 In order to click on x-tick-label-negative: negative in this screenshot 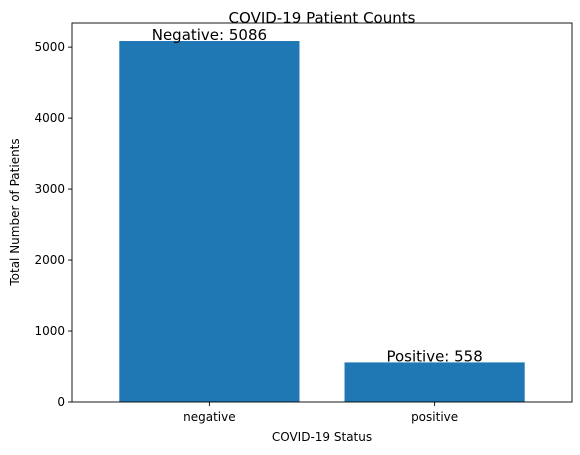, I will do `click(209, 417)`.